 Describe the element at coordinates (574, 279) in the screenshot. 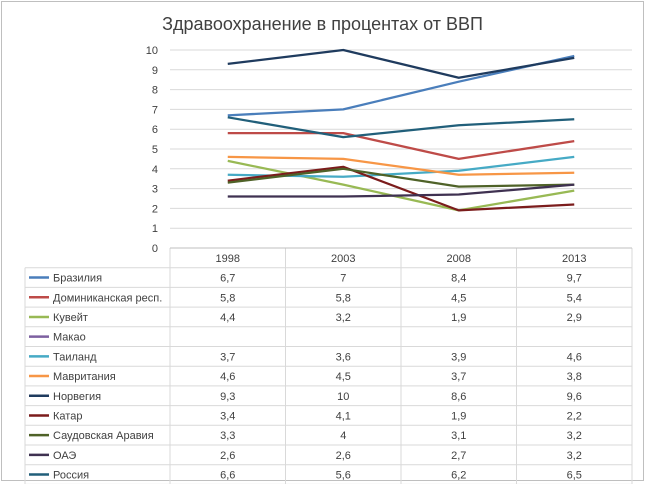

I see `data-label: 9,7` at that location.